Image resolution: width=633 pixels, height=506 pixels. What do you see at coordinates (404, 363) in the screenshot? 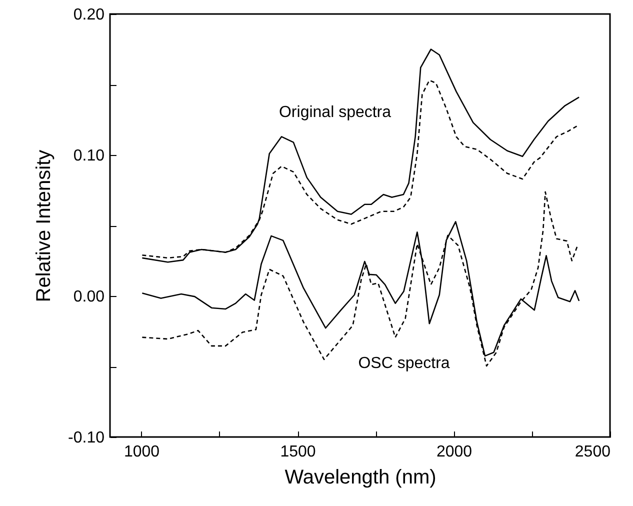
I see `annotation: OSC spectra` at bounding box center [404, 363].